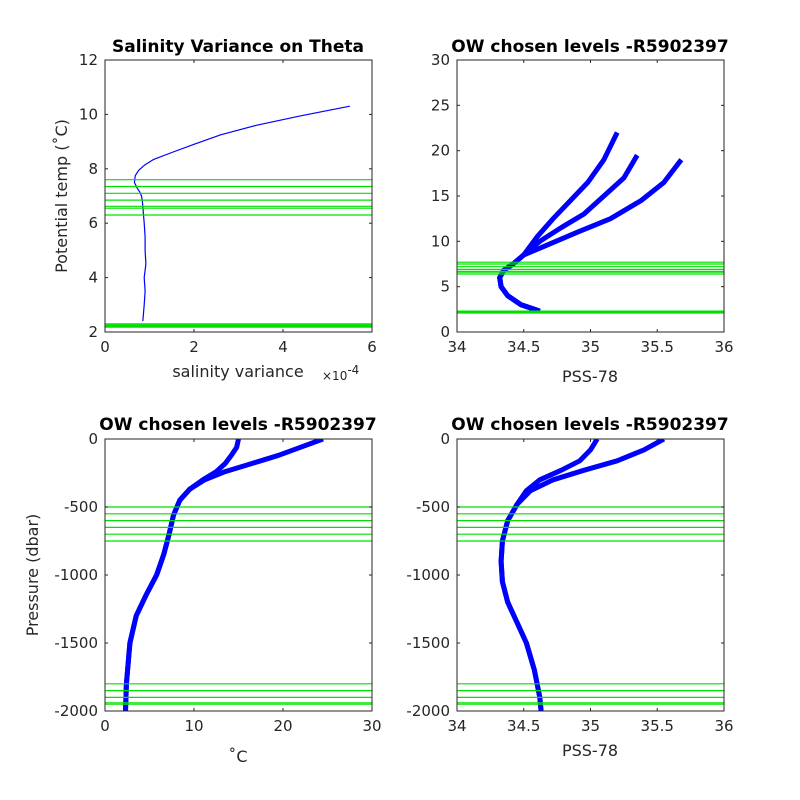 Image resolution: width=800 pixels, height=800 pixels. Describe the element at coordinates (282, 726) in the screenshot. I see `x-tick-label: 20` at that location.